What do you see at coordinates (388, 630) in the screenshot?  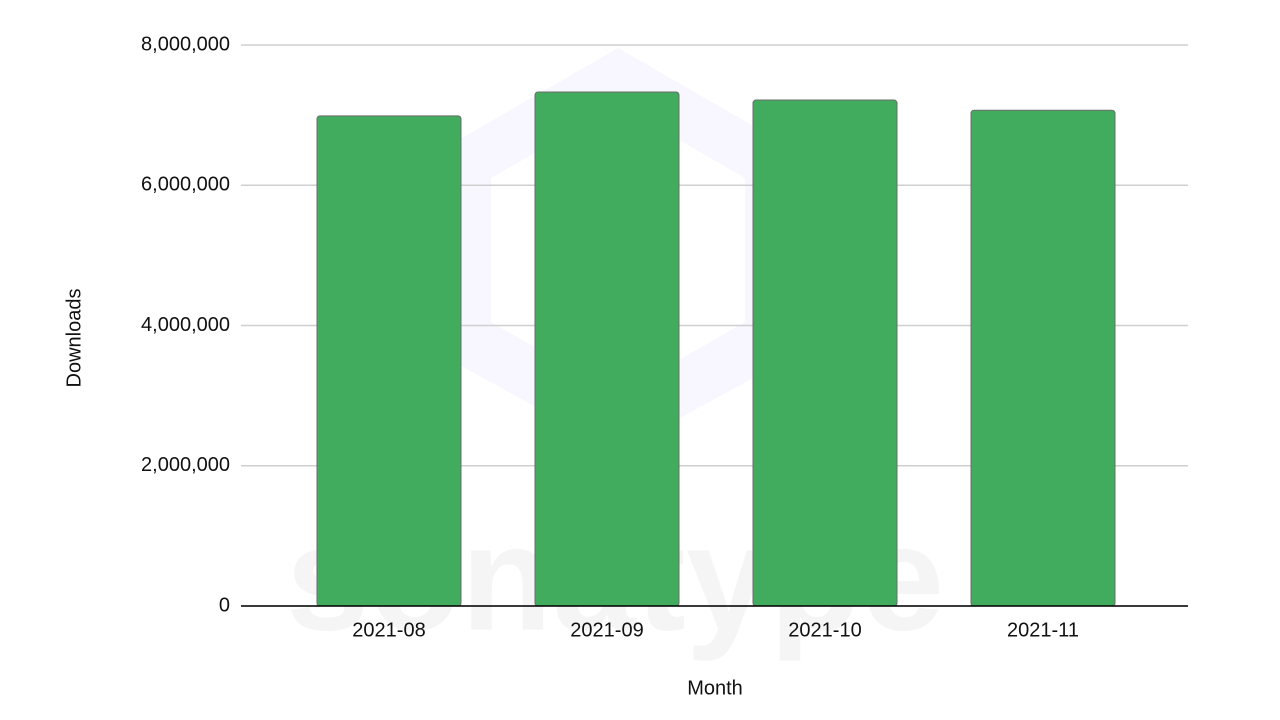 I see `x-tick-label: 2021-08` at bounding box center [388, 630].